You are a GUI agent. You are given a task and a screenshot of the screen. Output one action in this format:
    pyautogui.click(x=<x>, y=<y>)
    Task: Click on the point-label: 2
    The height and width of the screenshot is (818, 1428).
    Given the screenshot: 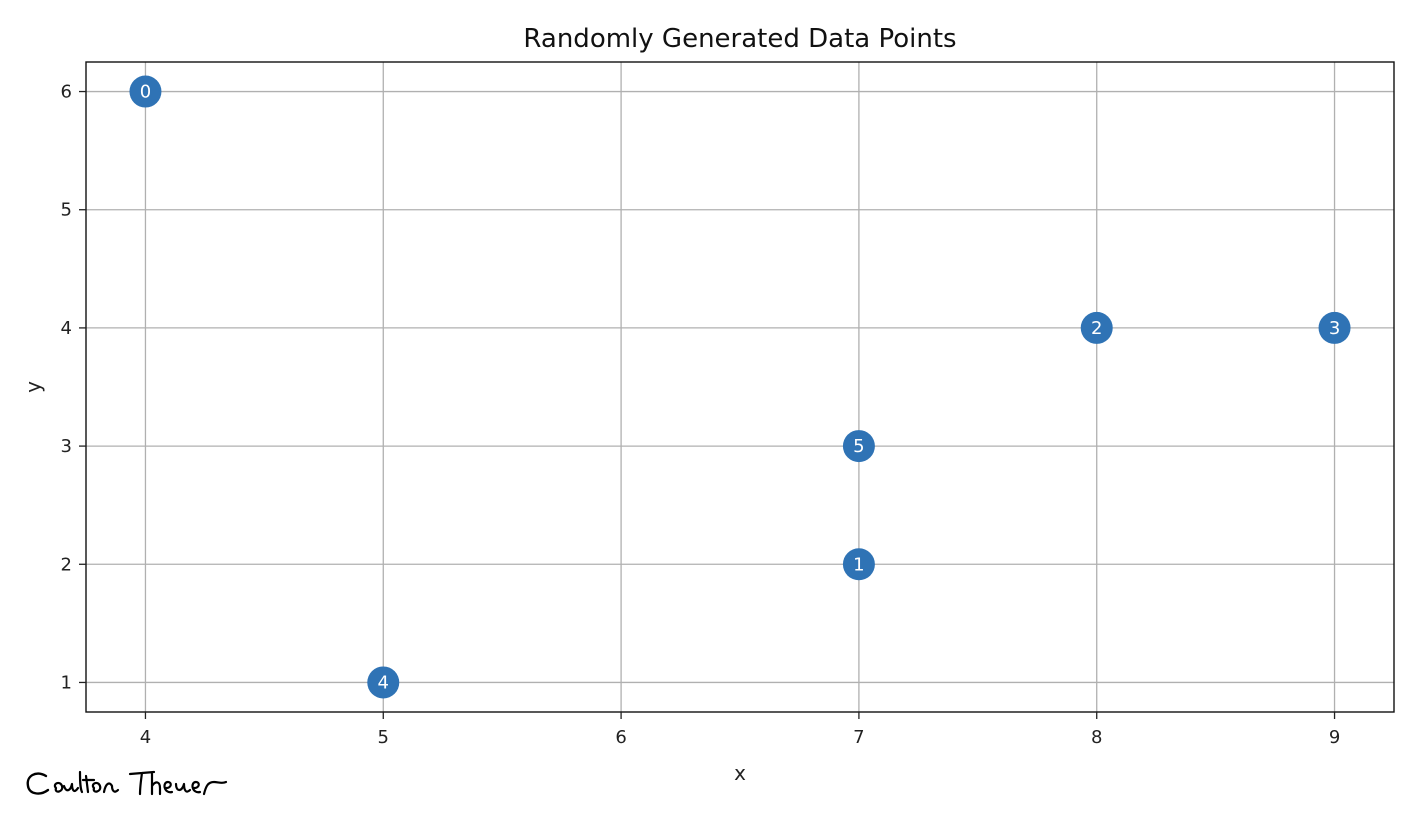 What is the action you would take?
    pyautogui.click(x=1096, y=328)
    